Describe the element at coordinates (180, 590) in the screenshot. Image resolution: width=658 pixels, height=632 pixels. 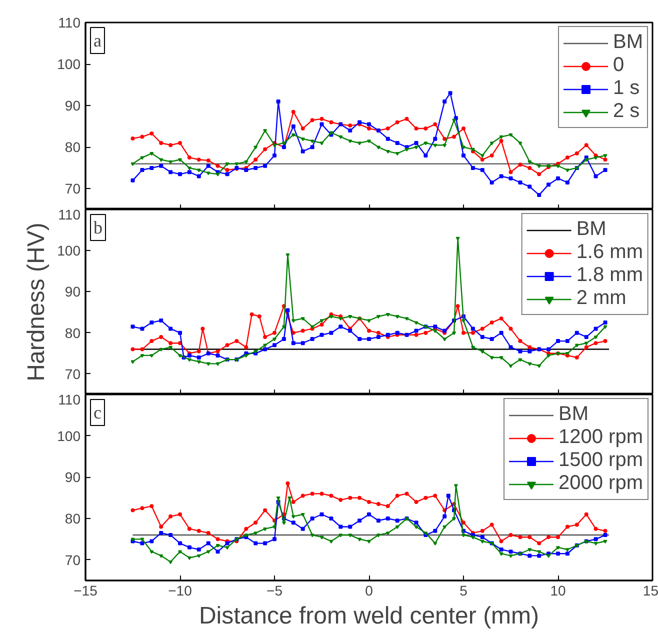
I see `x-tick-label: −10` at that location.